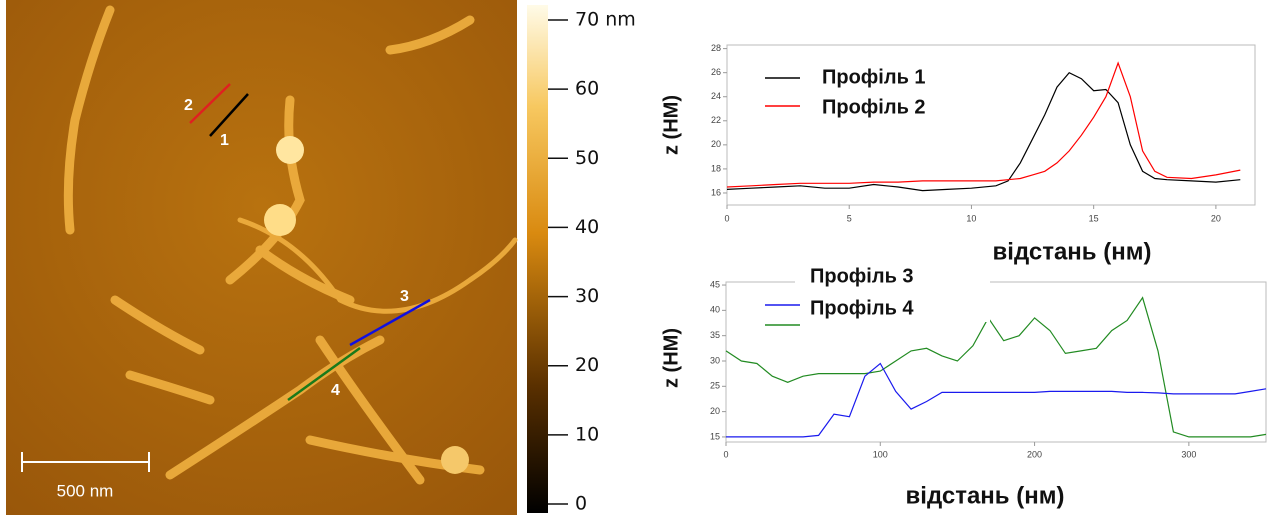  I want to click on y-tick-label: 26, so click(716, 72).